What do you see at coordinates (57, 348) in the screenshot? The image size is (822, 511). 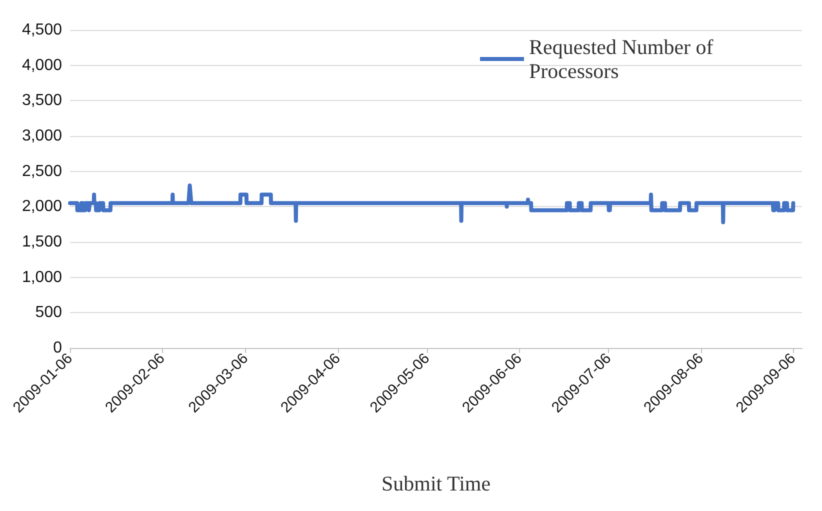 I see `y-tick-label: 0` at bounding box center [57, 348].